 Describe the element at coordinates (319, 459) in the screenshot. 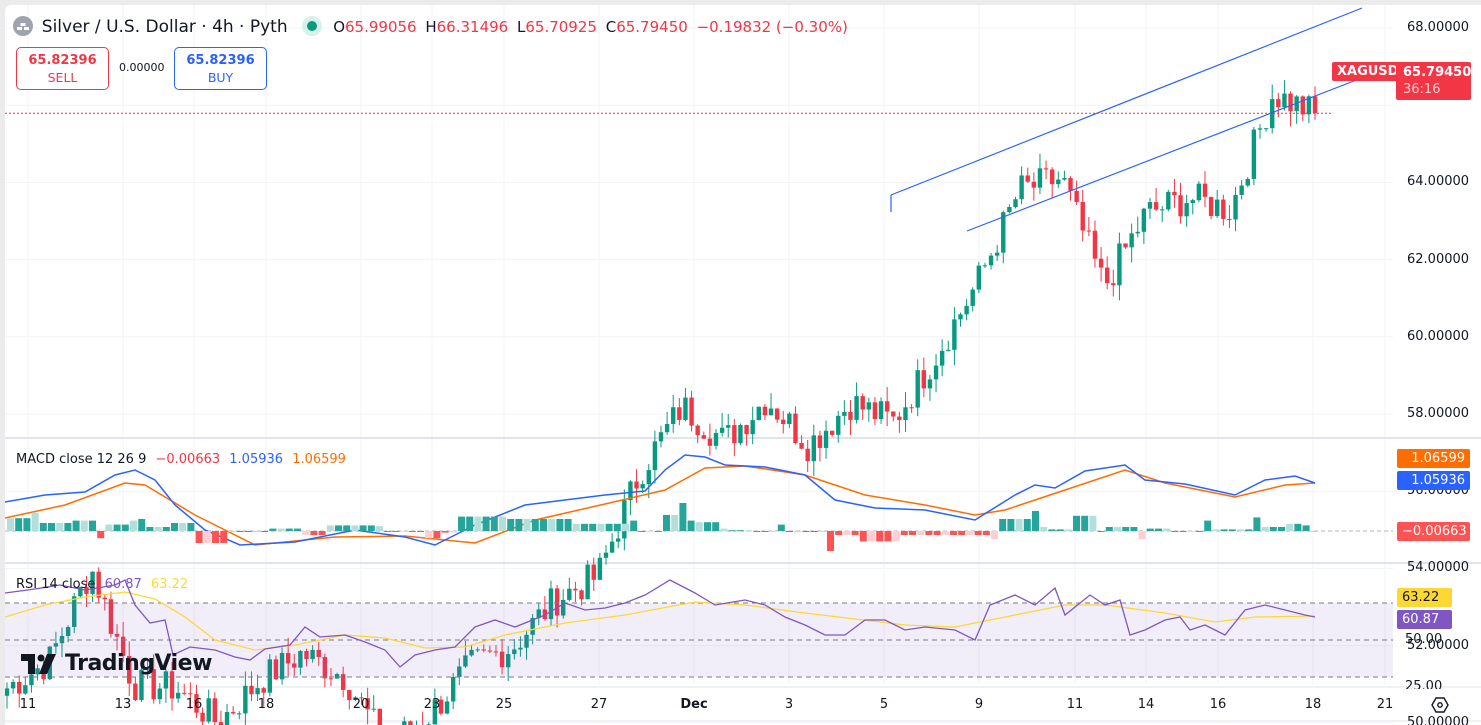

I see `macd-signal-value: 1.06599` at that location.